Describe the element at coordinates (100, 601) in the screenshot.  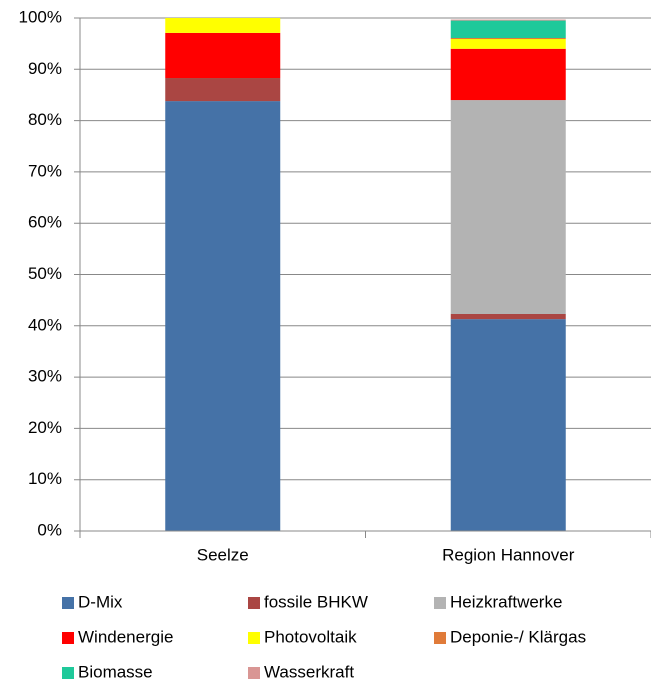
I see `legend-label: D-Mix` at that location.